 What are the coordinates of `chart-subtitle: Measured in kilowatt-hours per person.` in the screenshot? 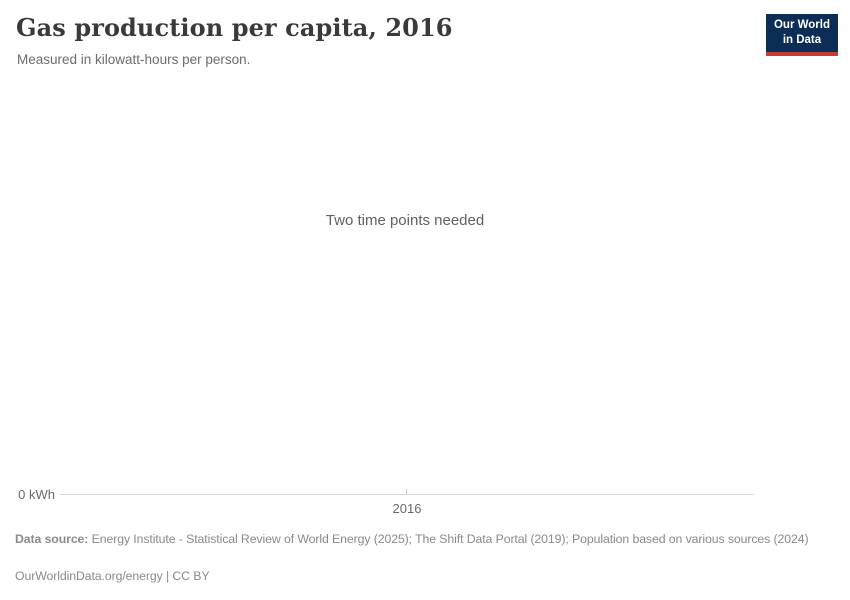 It's located at (134, 59).